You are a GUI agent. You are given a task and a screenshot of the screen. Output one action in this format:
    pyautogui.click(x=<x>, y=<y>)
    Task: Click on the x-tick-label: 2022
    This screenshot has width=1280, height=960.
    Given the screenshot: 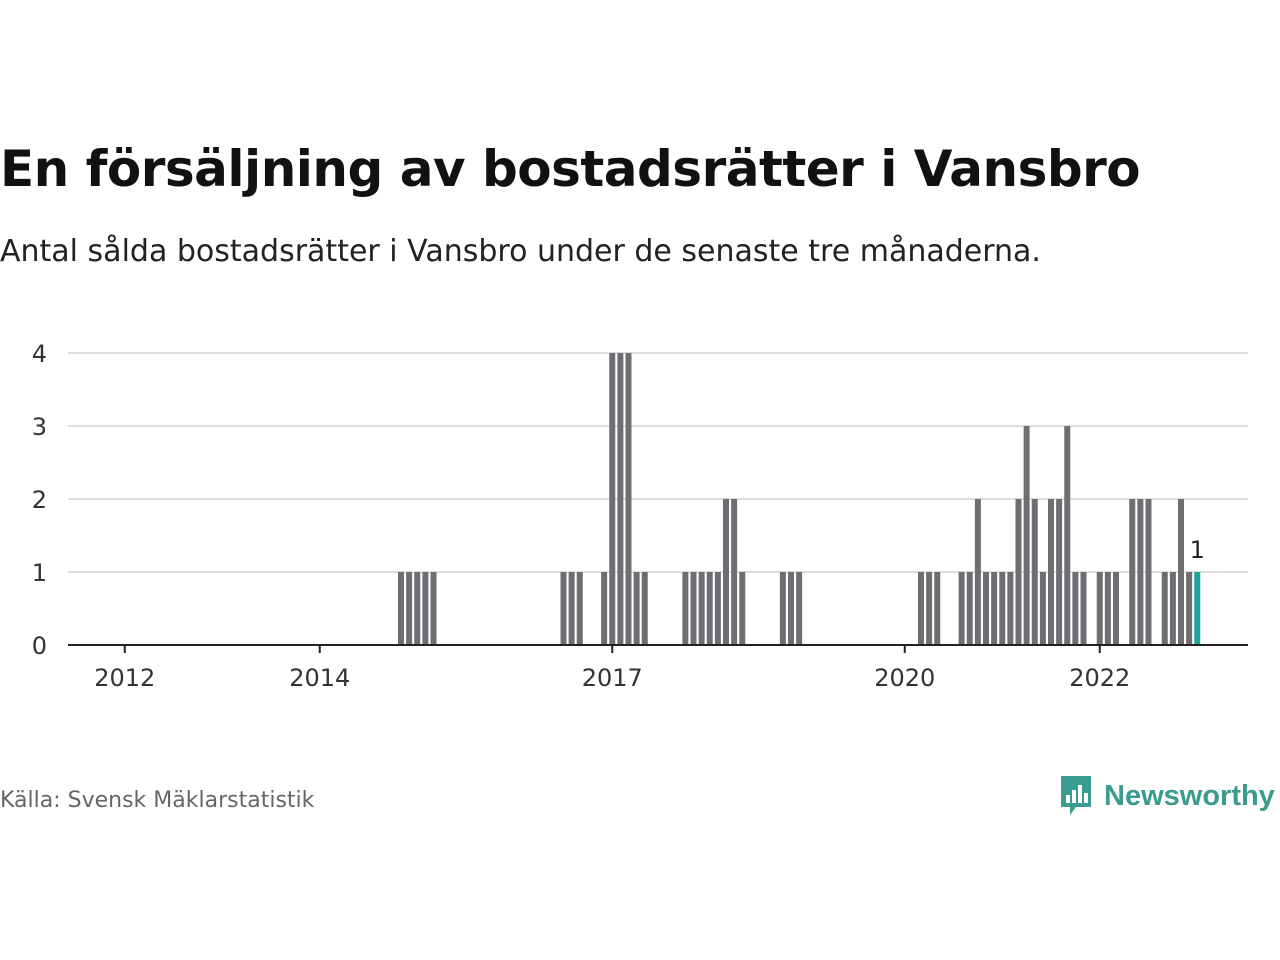 What is the action you would take?
    pyautogui.click(x=1099, y=678)
    